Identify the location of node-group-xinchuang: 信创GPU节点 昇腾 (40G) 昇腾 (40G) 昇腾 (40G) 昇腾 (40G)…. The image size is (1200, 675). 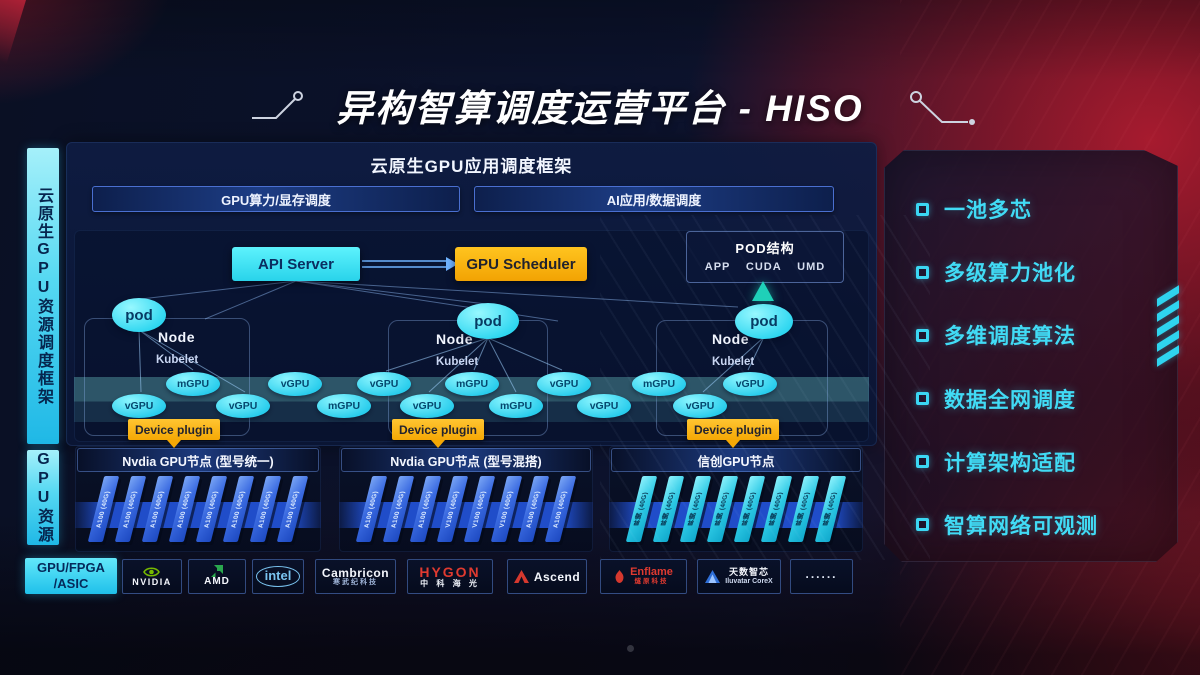
(736, 499).